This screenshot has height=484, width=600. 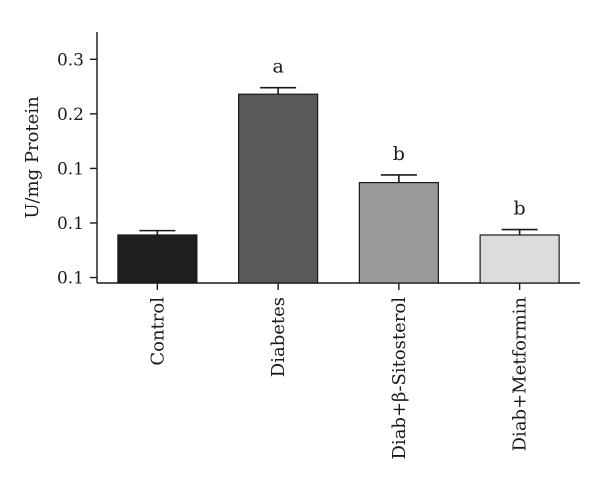 What do you see at coordinates (157, 331) in the screenshot?
I see `category-label: Control` at bounding box center [157, 331].